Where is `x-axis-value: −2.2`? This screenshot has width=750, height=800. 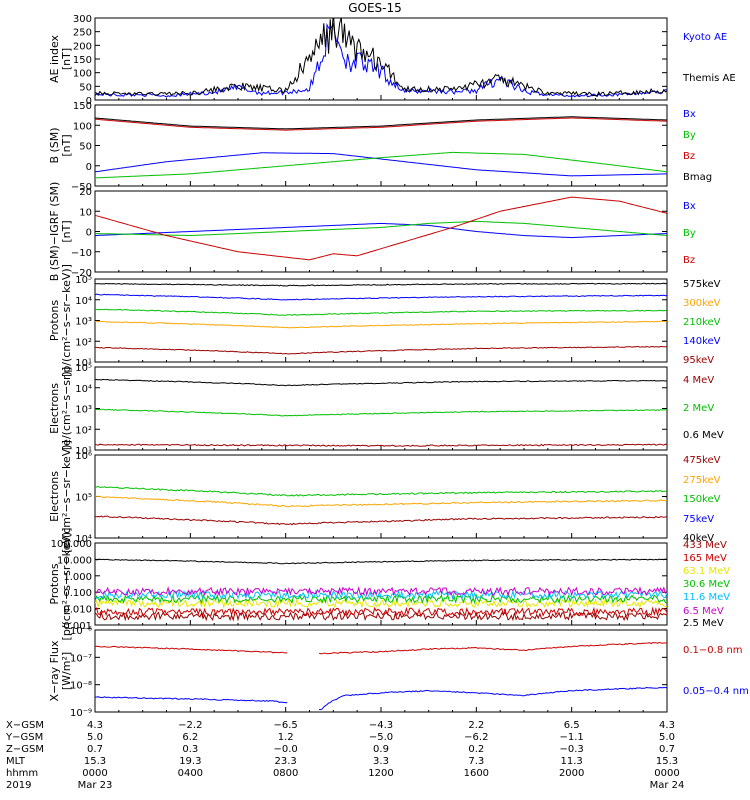 x-axis-value: −2.2 is located at coordinates (190, 725).